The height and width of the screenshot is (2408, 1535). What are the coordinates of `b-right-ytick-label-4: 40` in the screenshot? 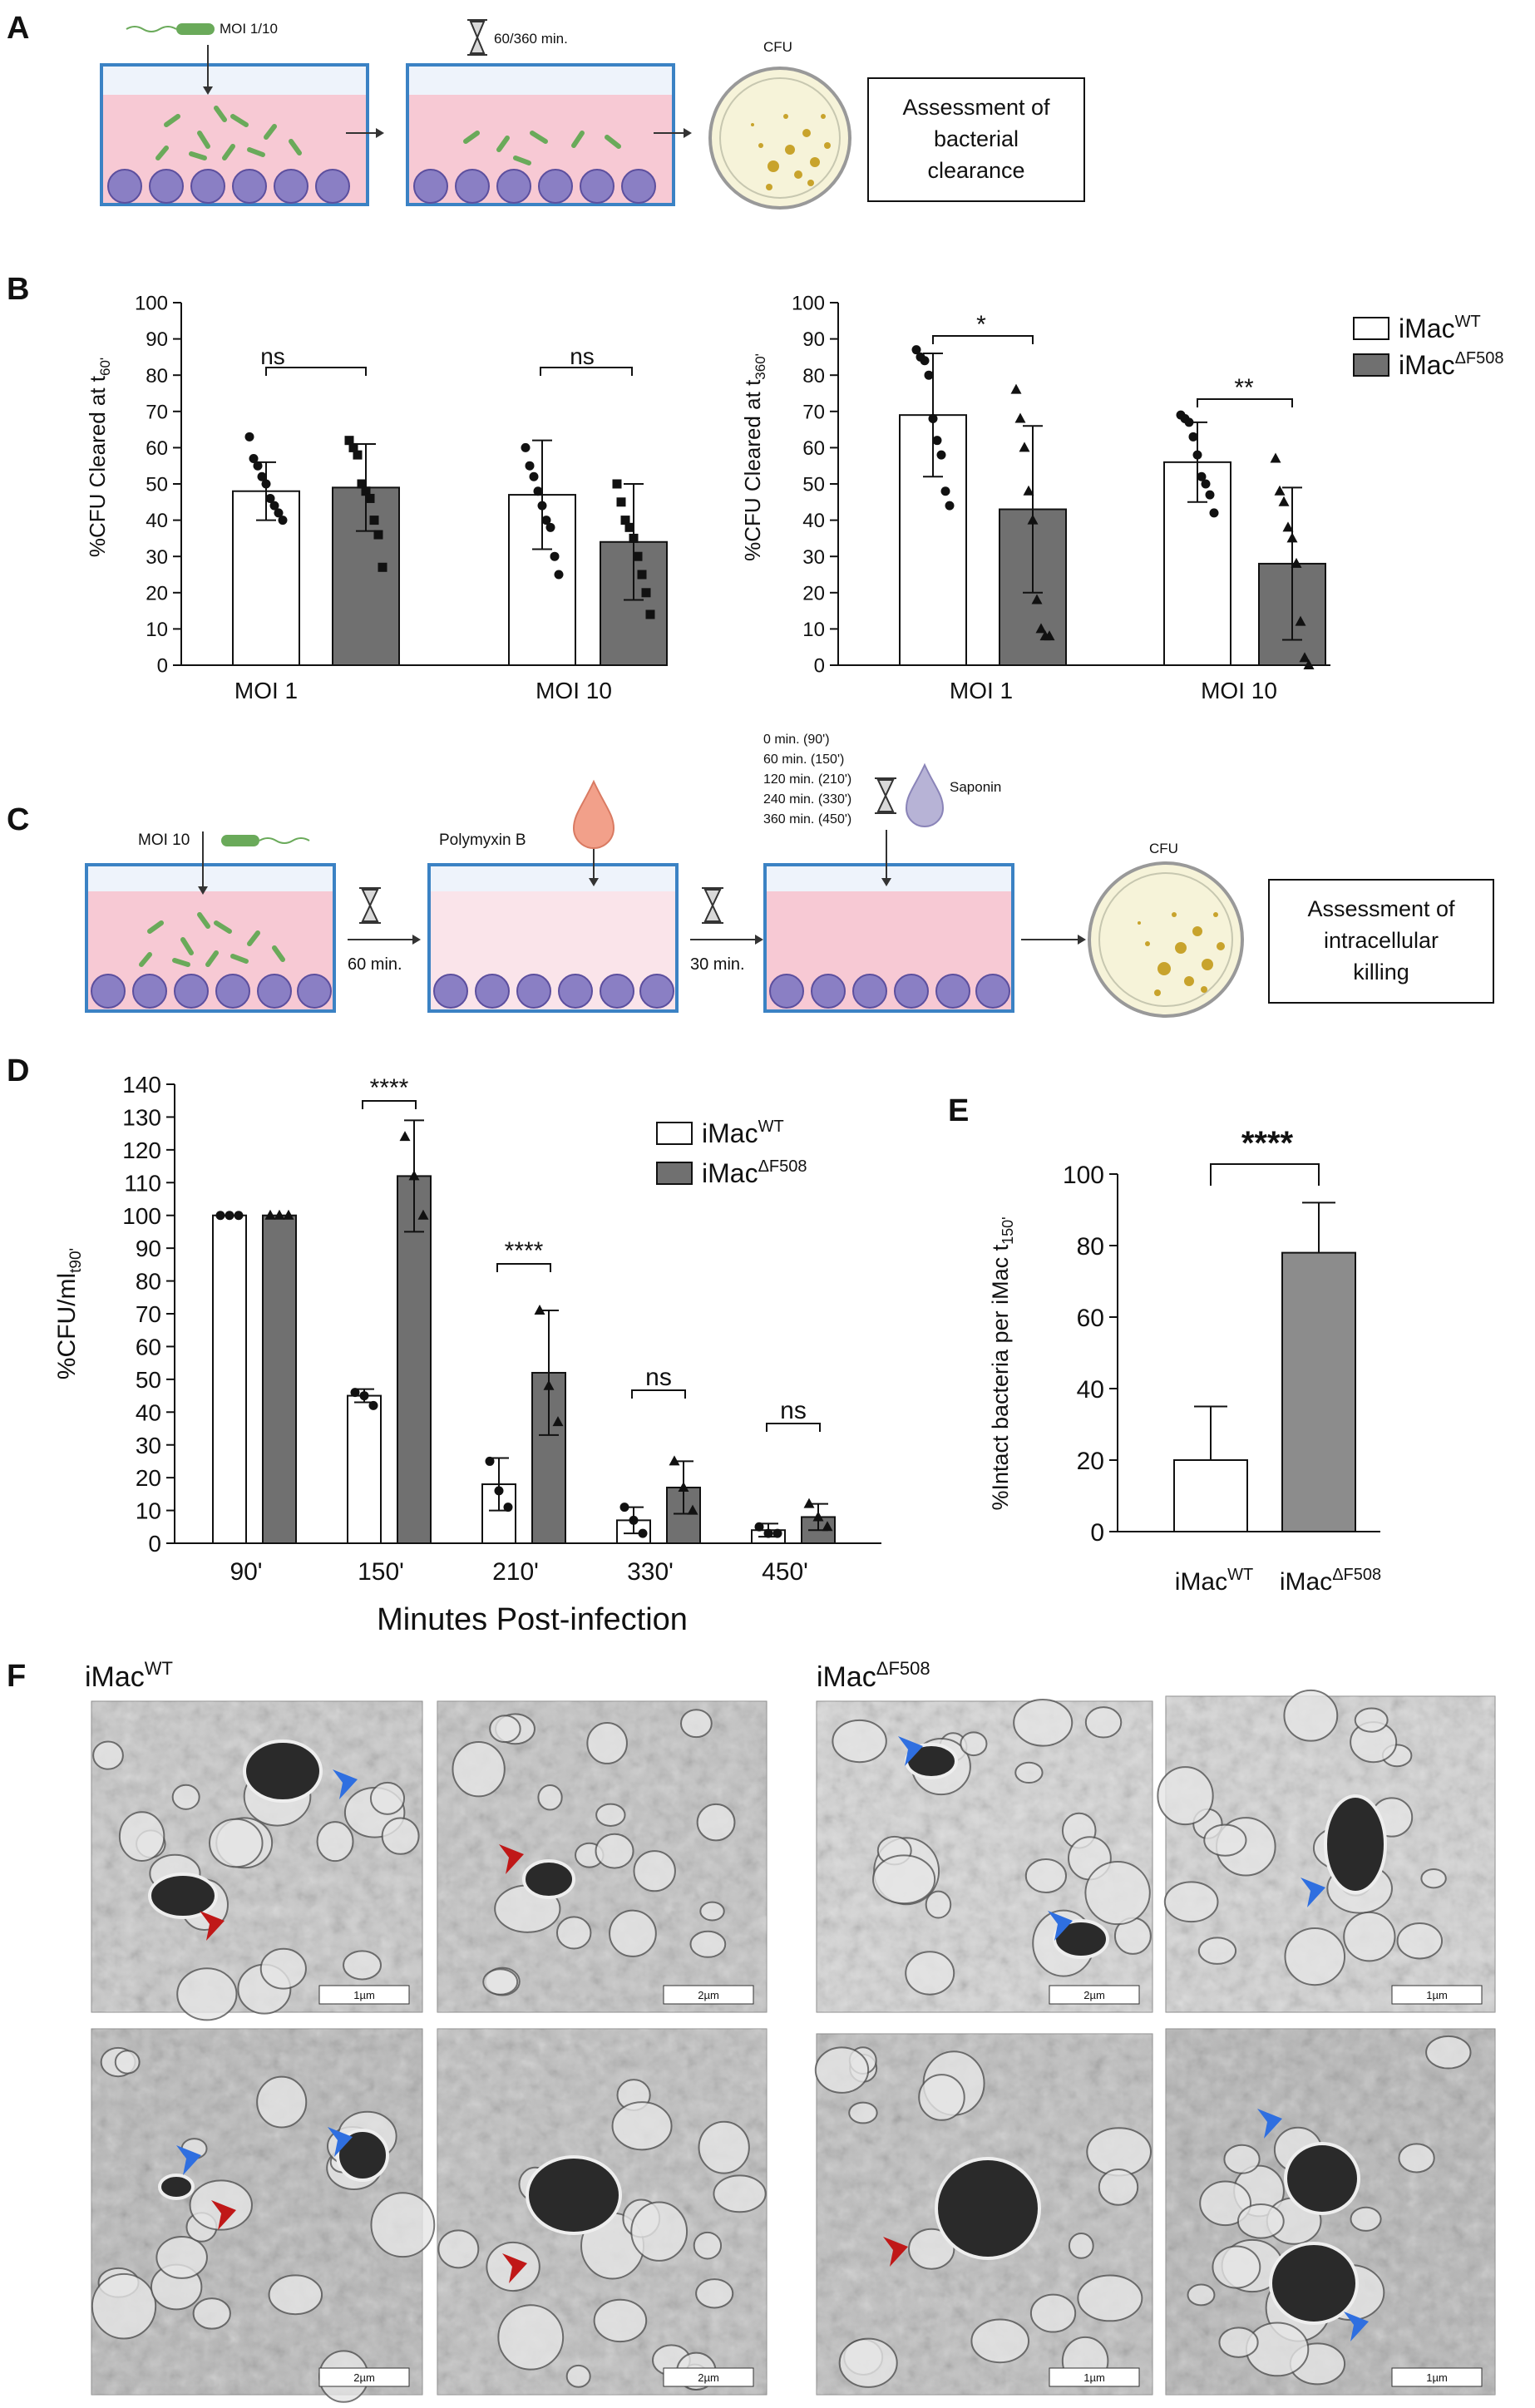 It's located at (813, 521).